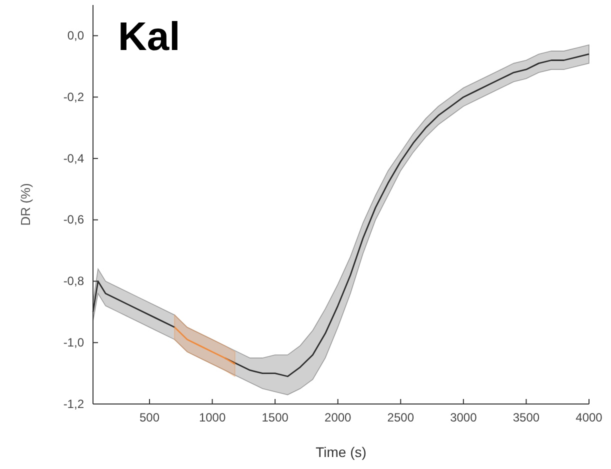  I want to click on y-tick-label: -0,6, so click(73, 219).